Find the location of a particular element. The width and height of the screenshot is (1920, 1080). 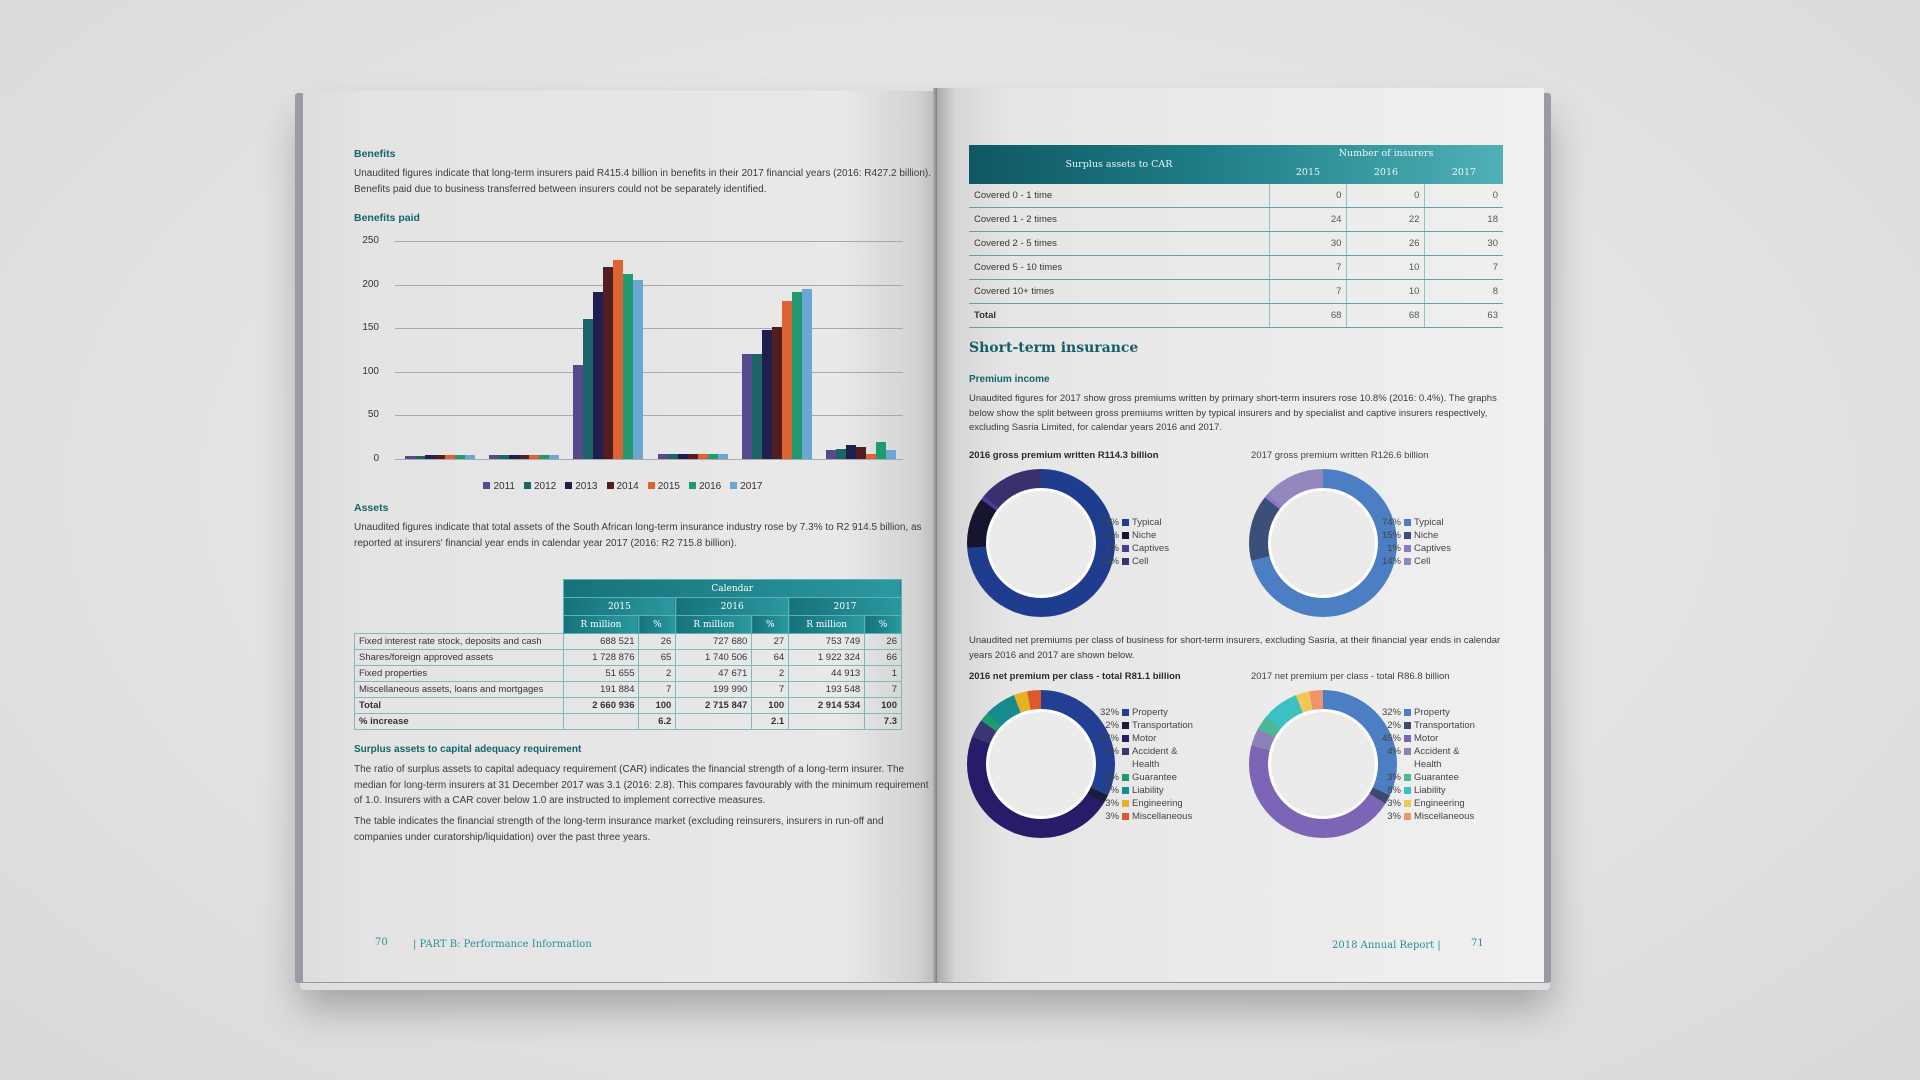

calendar-header: Calendar is located at coordinates (732, 588).